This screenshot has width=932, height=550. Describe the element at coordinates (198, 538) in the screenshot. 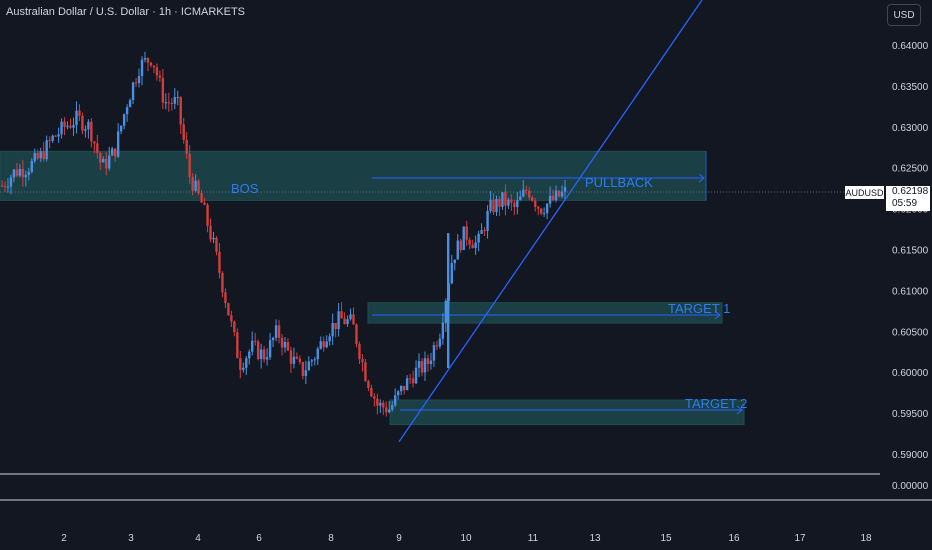

I see `time-tick-label: 4` at that location.